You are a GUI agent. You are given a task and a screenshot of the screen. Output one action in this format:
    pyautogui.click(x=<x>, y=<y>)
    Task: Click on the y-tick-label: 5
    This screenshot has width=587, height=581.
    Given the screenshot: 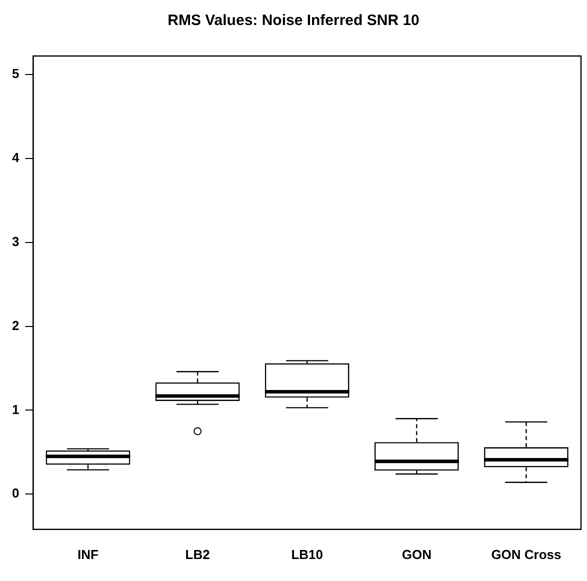 What is the action you would take?
    pyautogui.click(x=16, y=74)
    